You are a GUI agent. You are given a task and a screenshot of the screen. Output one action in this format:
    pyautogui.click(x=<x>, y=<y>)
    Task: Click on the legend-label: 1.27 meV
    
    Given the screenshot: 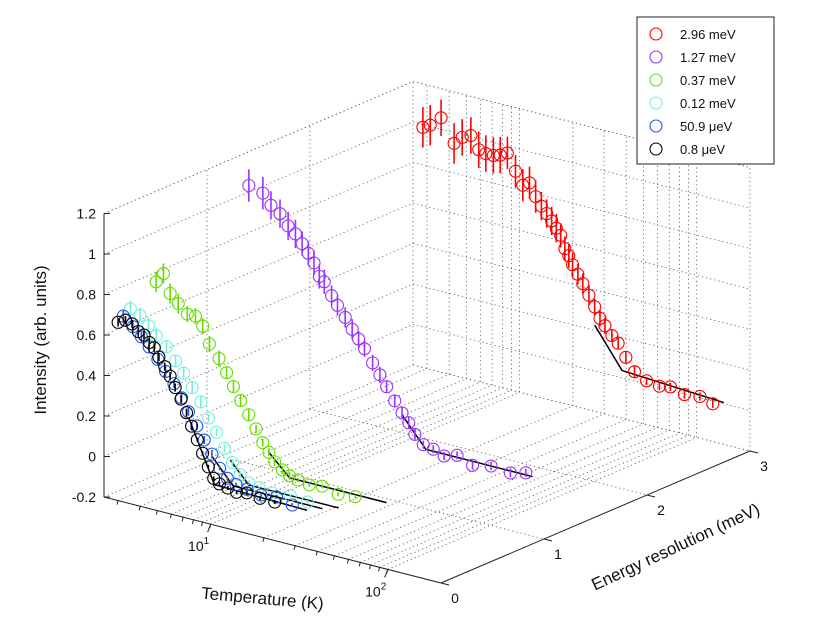 What is the action you would take?
    pyautogui.click(x=708, y=57)
    